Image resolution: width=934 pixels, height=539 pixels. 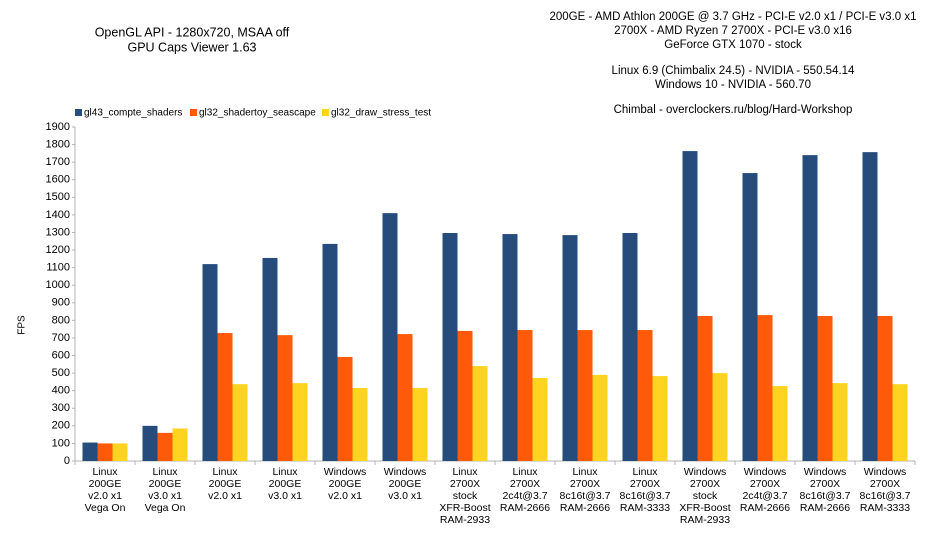 What do you see at coordinates (733, 85) in the screenshot?
I see `annotation: Windows 10 - NVIDIA - 560.70` at bounding box center [733, 85].